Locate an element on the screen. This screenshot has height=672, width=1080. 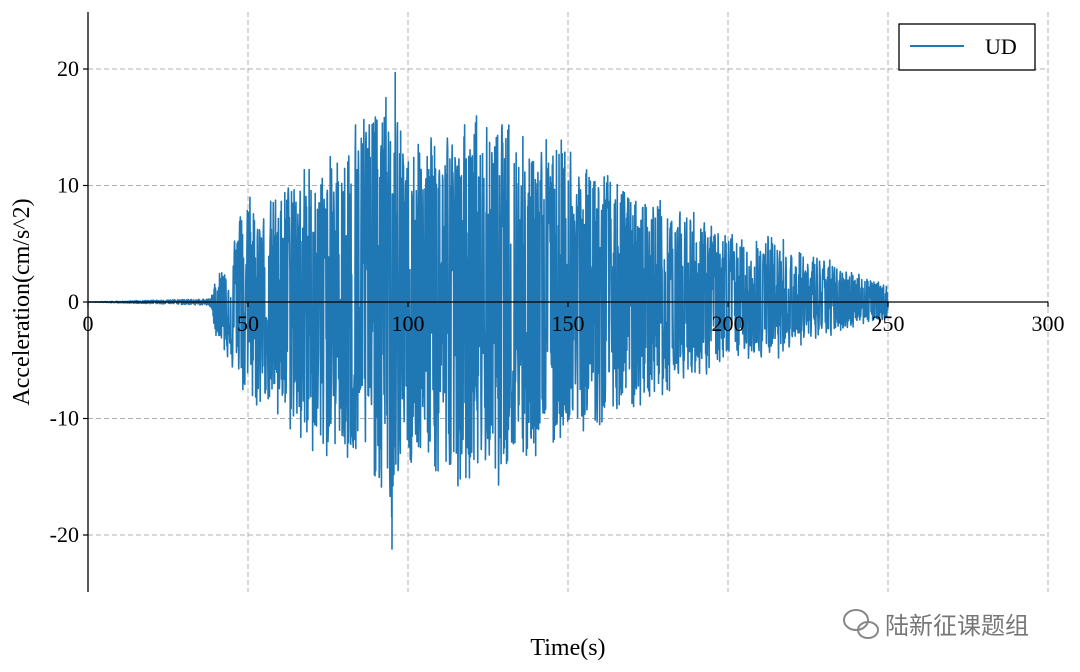
watermark-text: 陆新征课题组 is located at coordinates (957, 626).